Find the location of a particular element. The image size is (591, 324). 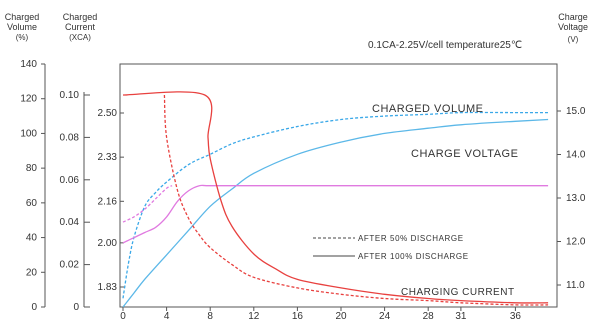

volume-tick-label: 80 is located at coordinates (32, 168).